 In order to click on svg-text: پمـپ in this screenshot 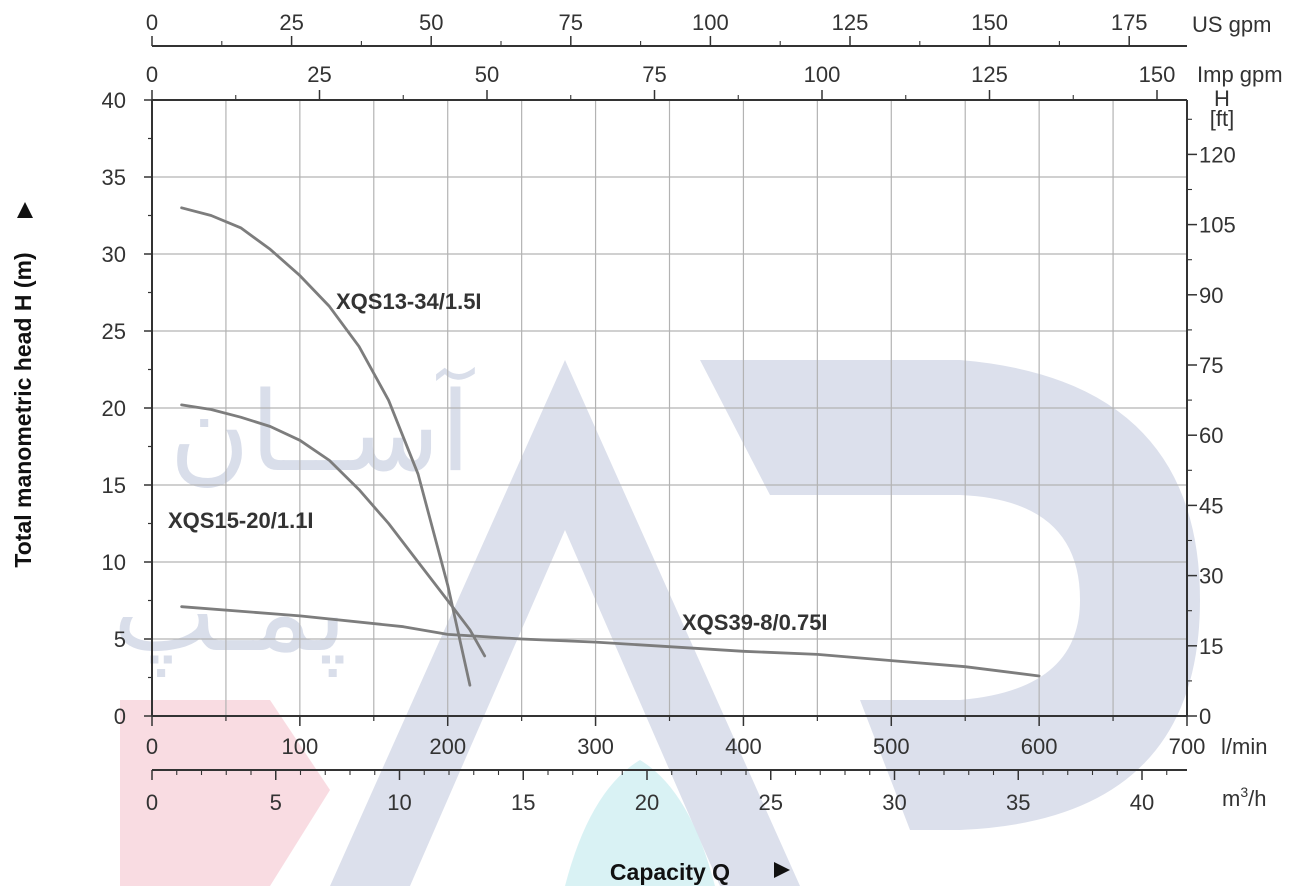, I will do `click(230, 612)`.